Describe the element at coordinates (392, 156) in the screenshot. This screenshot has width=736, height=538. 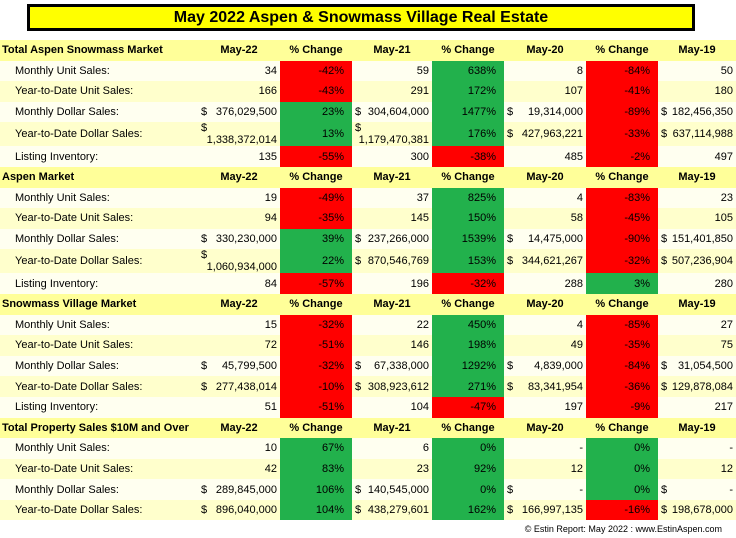
I see `value-cell: 300` at that location.